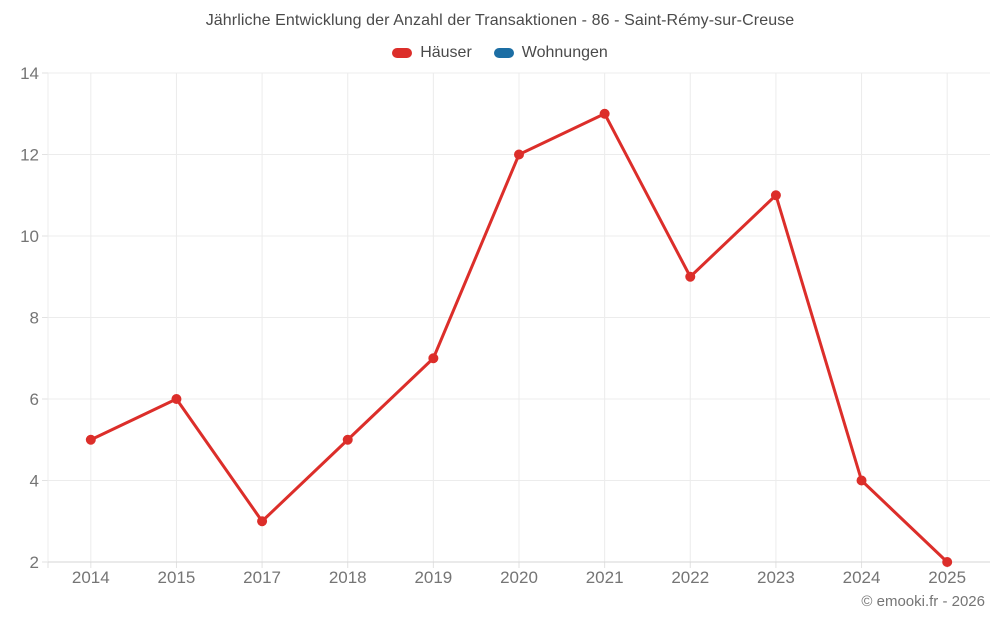 The width and height of the screenshot is (1000, 625). What do you see at coordinates (29, 73) in the screenshot?
I see `y-axis-tick-label: 14` at bounding box center [29, 73].